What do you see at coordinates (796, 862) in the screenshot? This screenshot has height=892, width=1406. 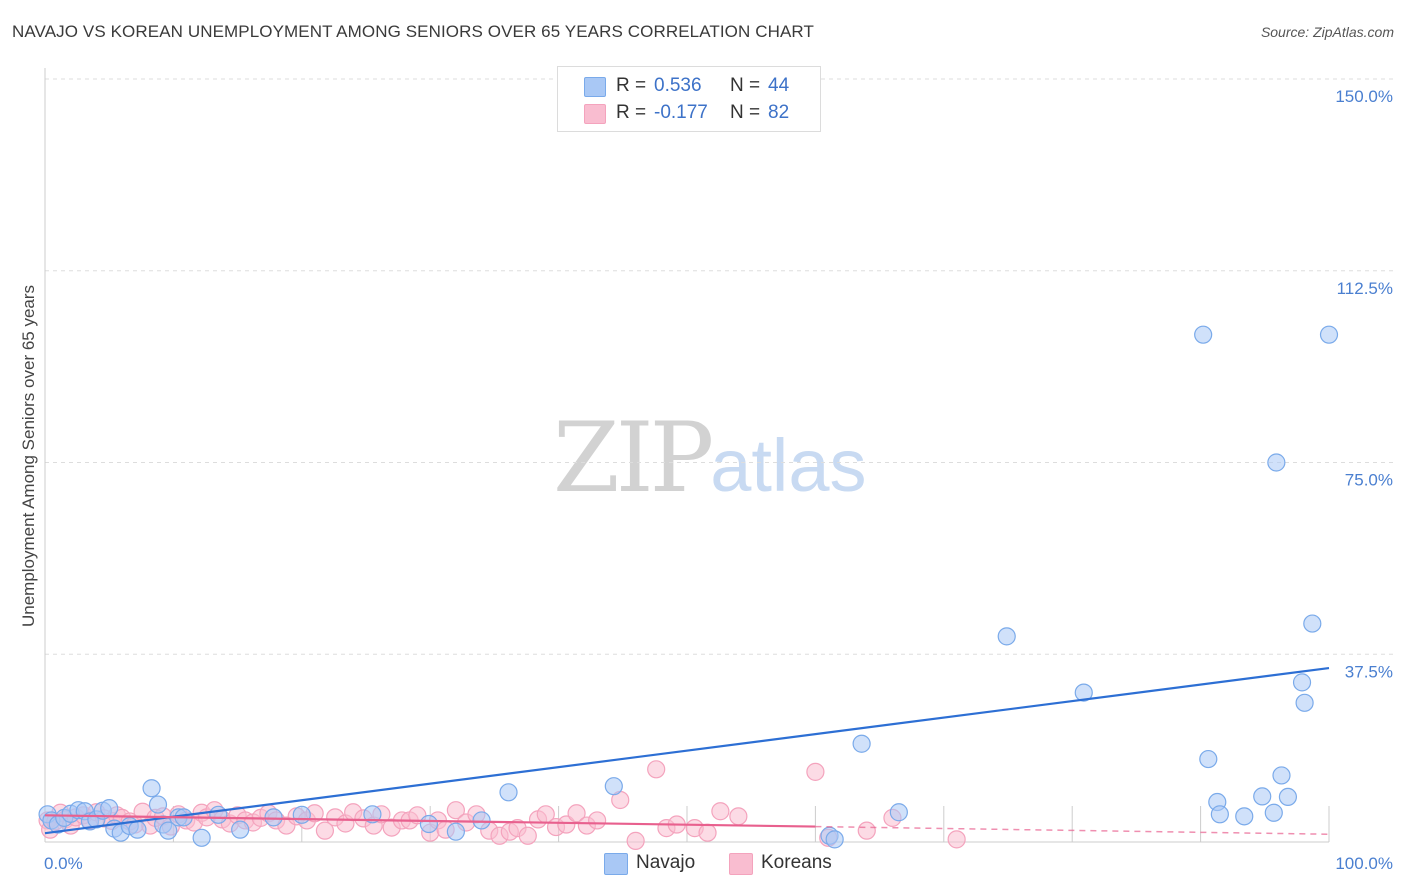 I see `series-label-koreans: Koreans` at bounding box center [796, 862].